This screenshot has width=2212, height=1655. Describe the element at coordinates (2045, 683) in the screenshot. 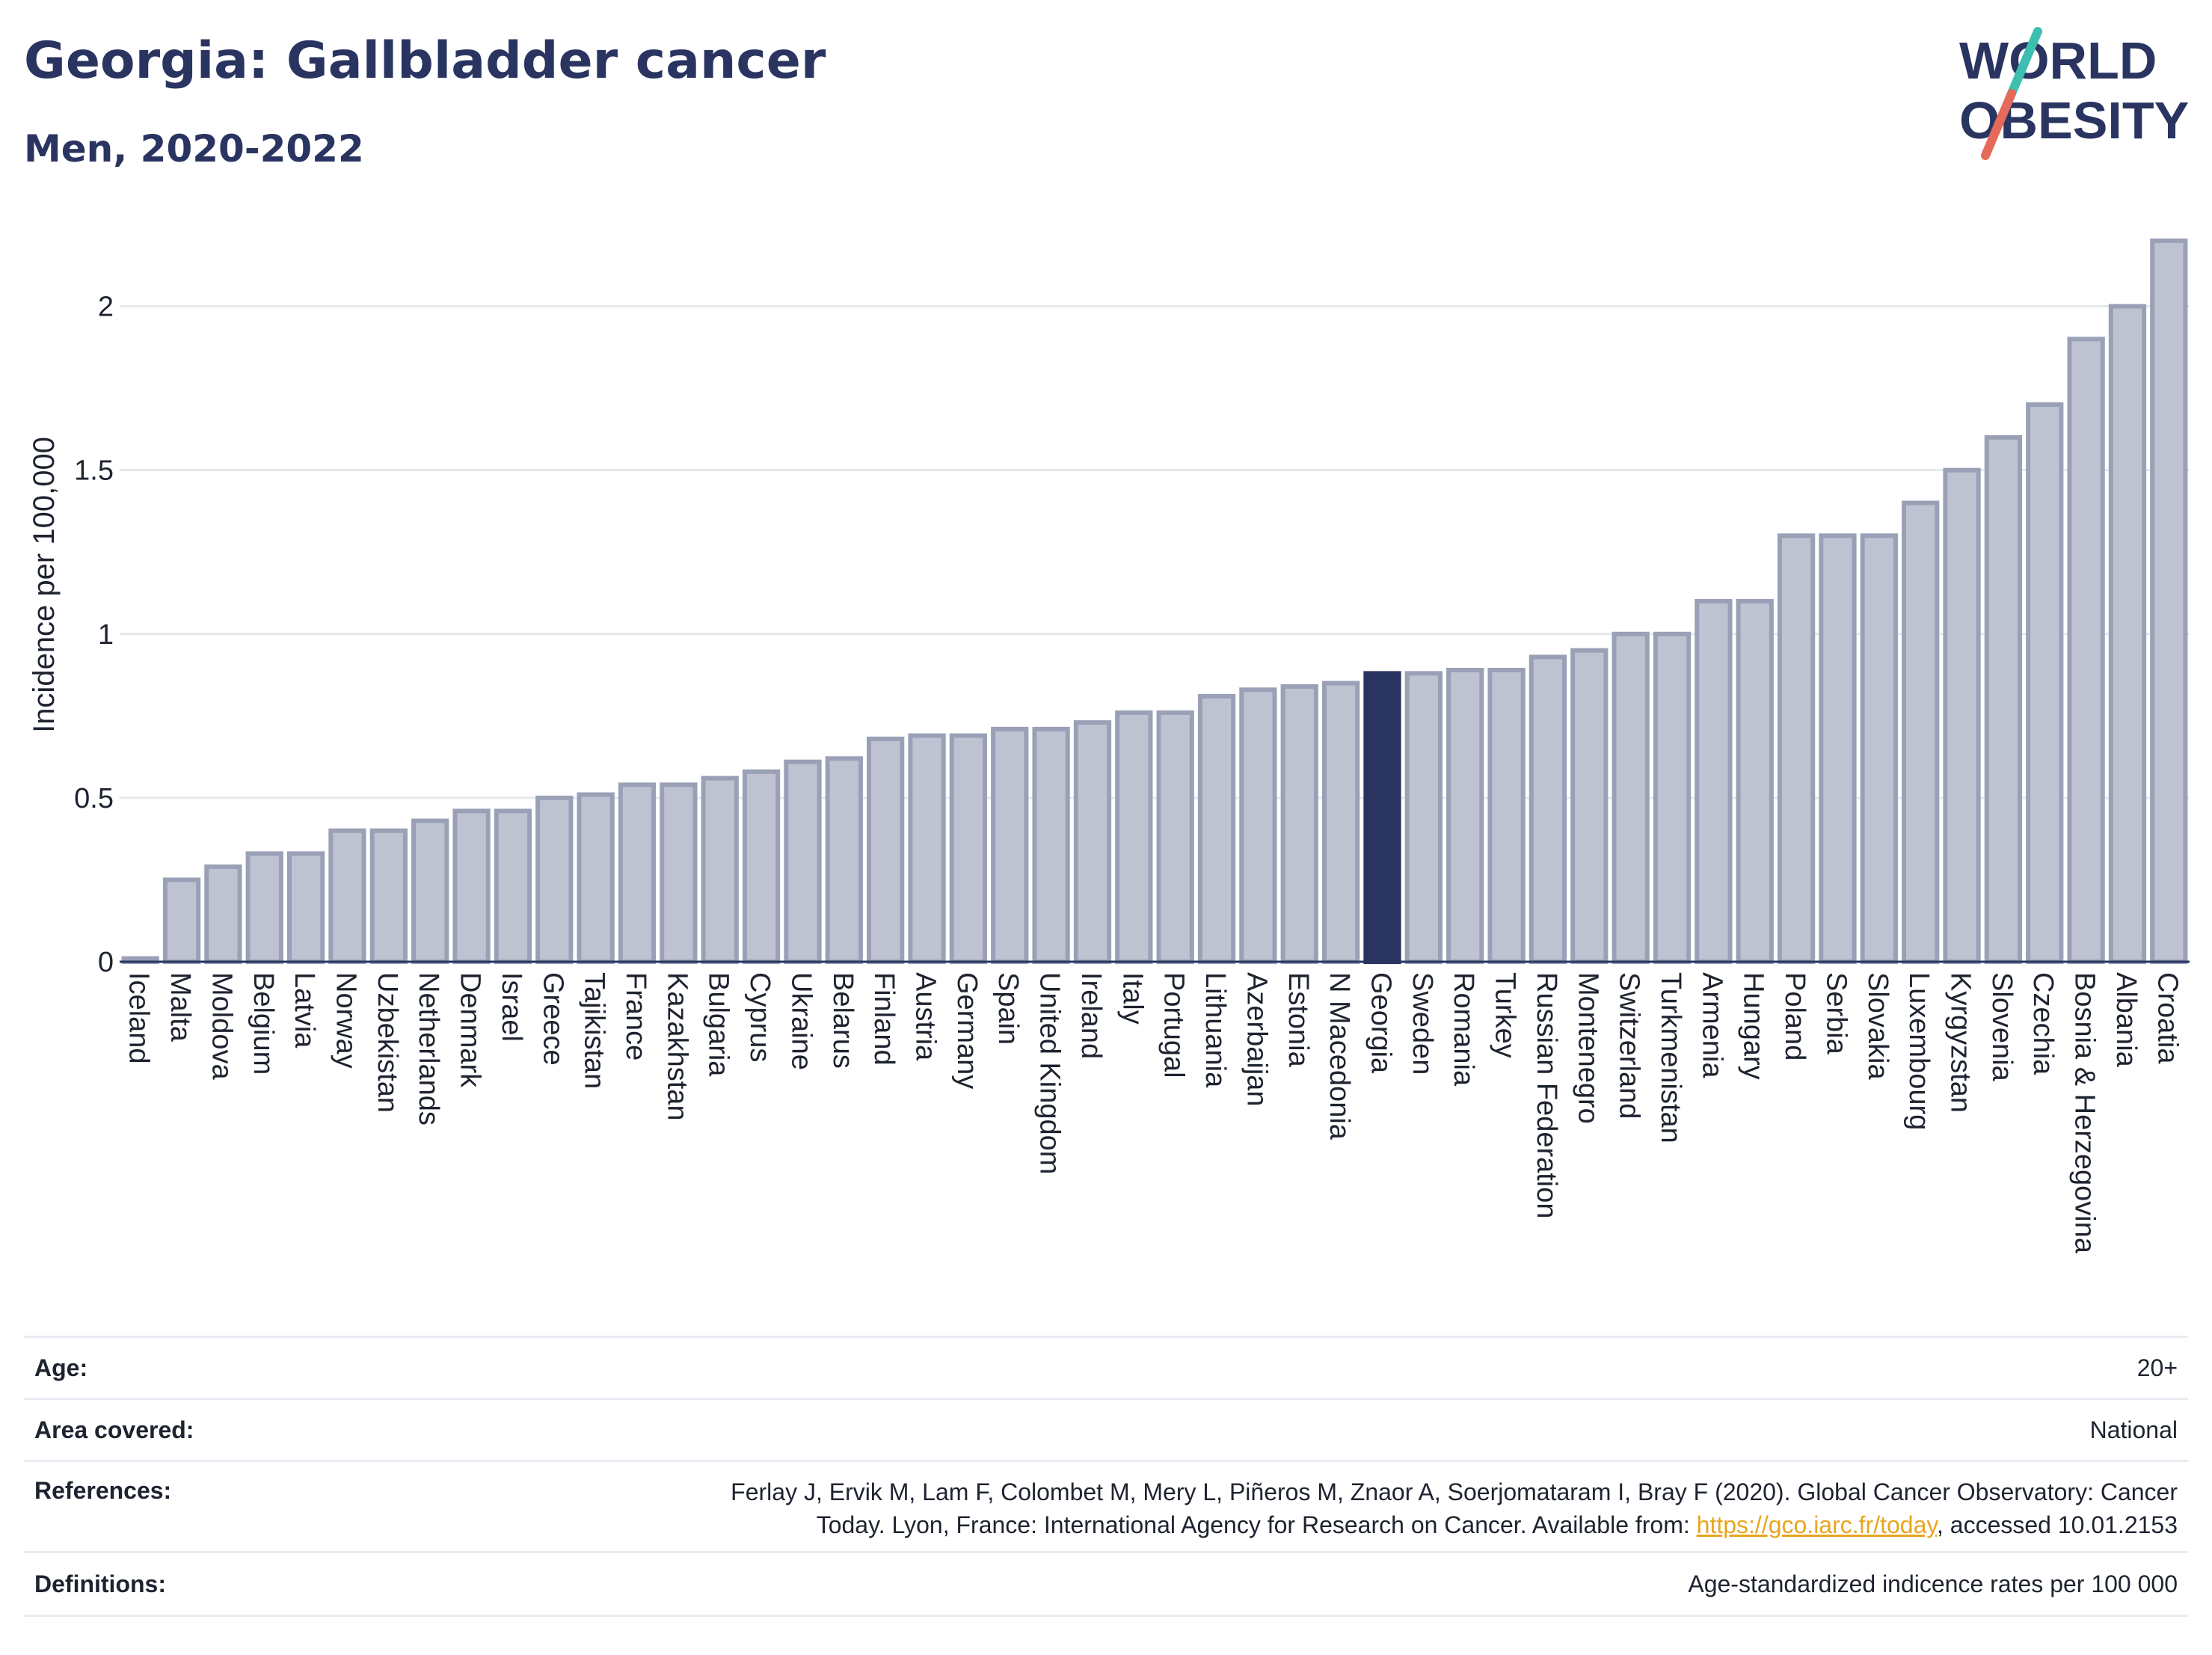

I see `bar-czechia` at that location.